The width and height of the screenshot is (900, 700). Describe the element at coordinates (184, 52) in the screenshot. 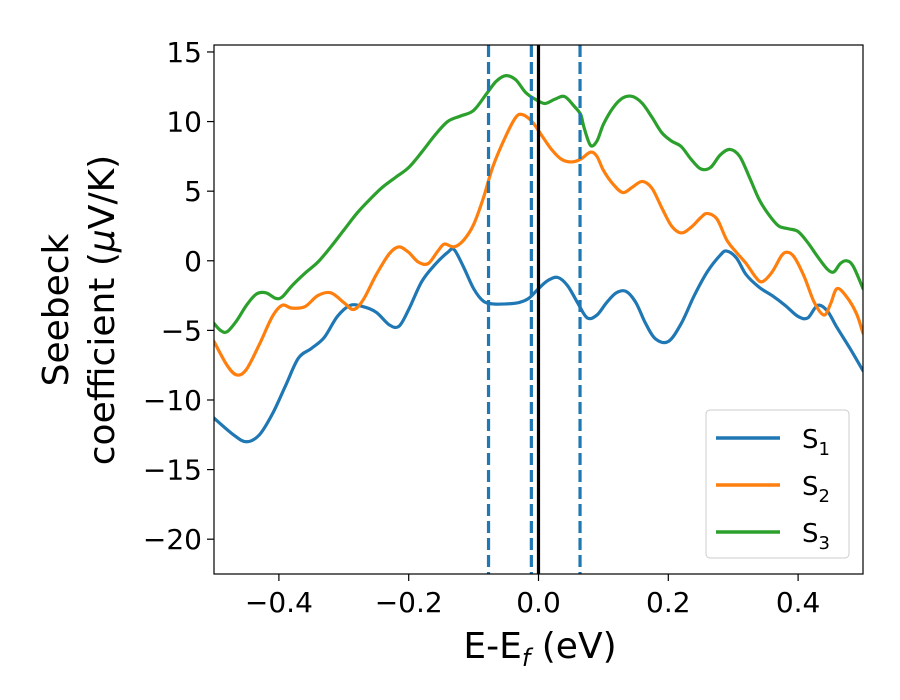

I see `y-tick-label: 15` at that location.